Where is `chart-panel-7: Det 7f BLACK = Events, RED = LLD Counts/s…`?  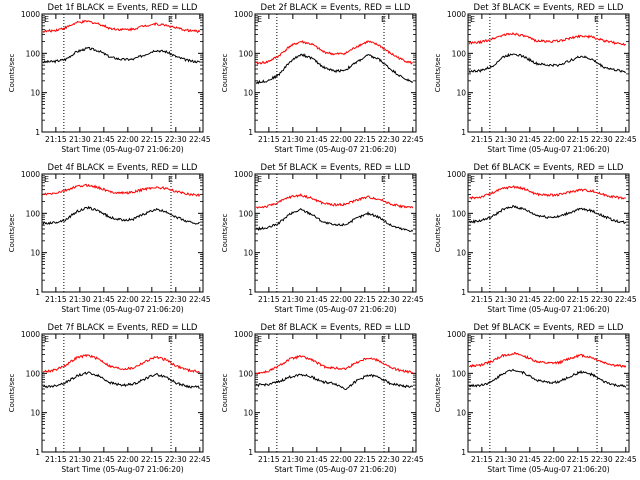
chart-panel-7: Det 7f BLACK = Events, RED = LLD Counts/s… is located at coordinates (109, 398).